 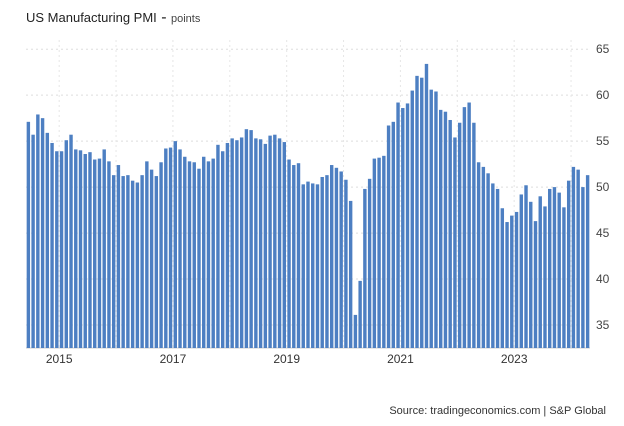 I want to click on chart-title-text: US Manufacturing PMI, so click(x=91, y=17).